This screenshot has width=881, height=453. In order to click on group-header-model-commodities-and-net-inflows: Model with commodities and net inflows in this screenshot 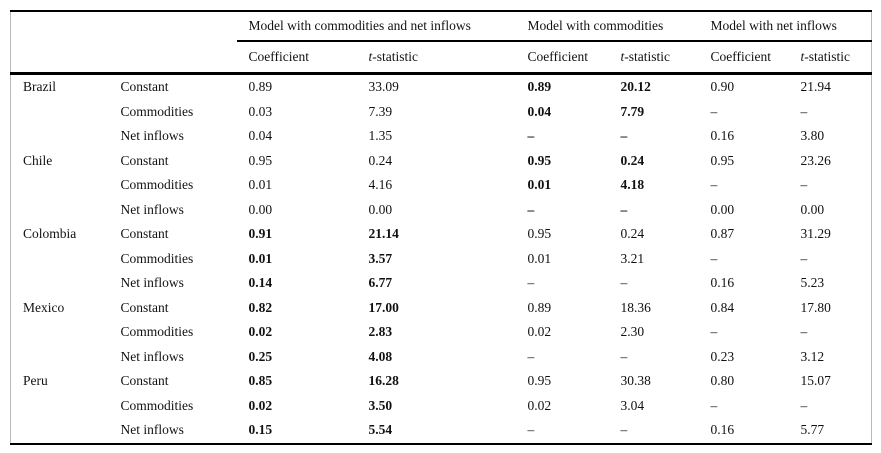, I will do `click(376, 26)`.